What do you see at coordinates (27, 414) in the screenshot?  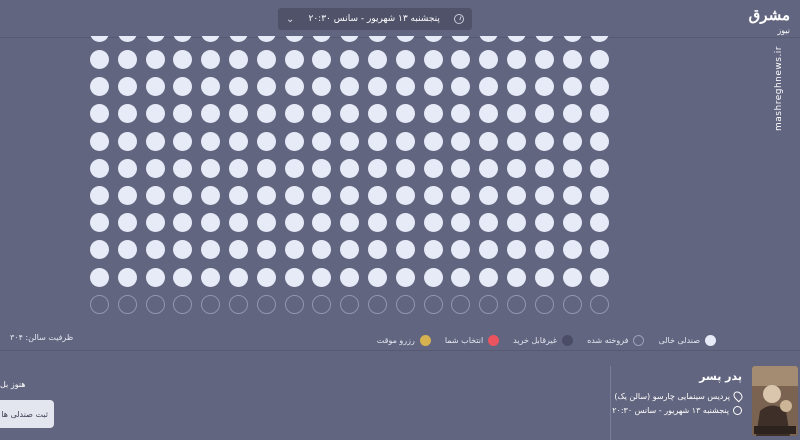 I see `submit-seats-button: ثبت صندلی ها` at bounding box center [27, 414].